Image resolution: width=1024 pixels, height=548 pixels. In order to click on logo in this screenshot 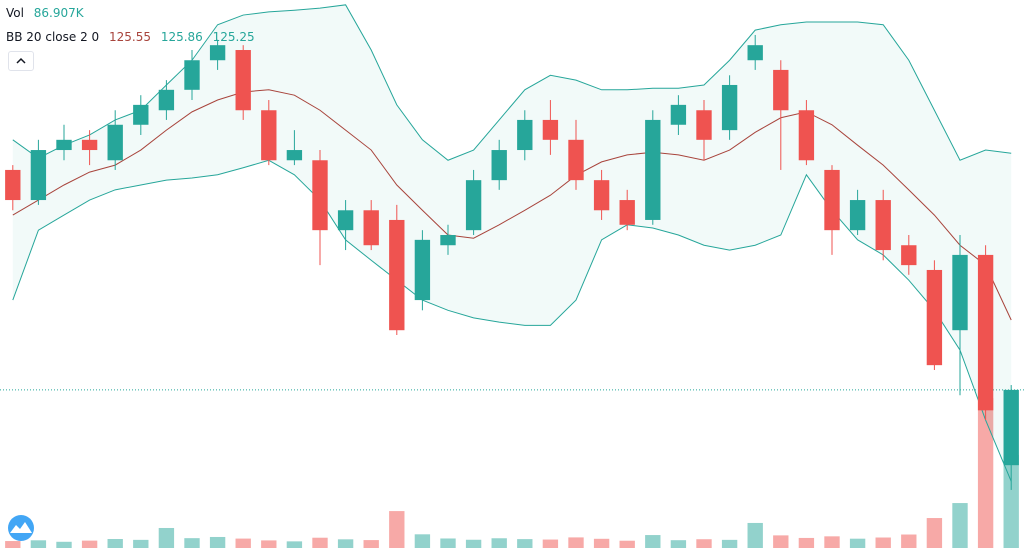, I will do `click(21, 528)`.